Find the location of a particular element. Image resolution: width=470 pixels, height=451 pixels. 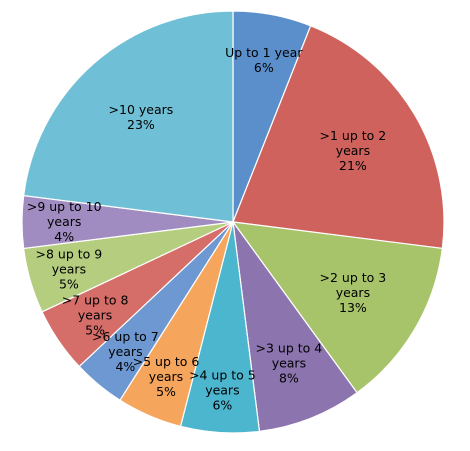

slice-percent-label: 13% is located at coordinates (353, 307).